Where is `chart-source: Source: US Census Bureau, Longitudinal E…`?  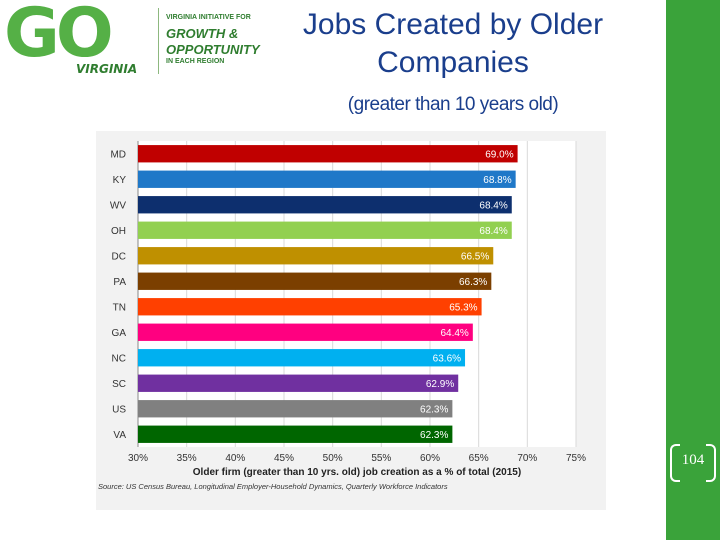 chart-source: Source: US Census Bureau, Longitudinal E… is located at coordinates (273, 486).